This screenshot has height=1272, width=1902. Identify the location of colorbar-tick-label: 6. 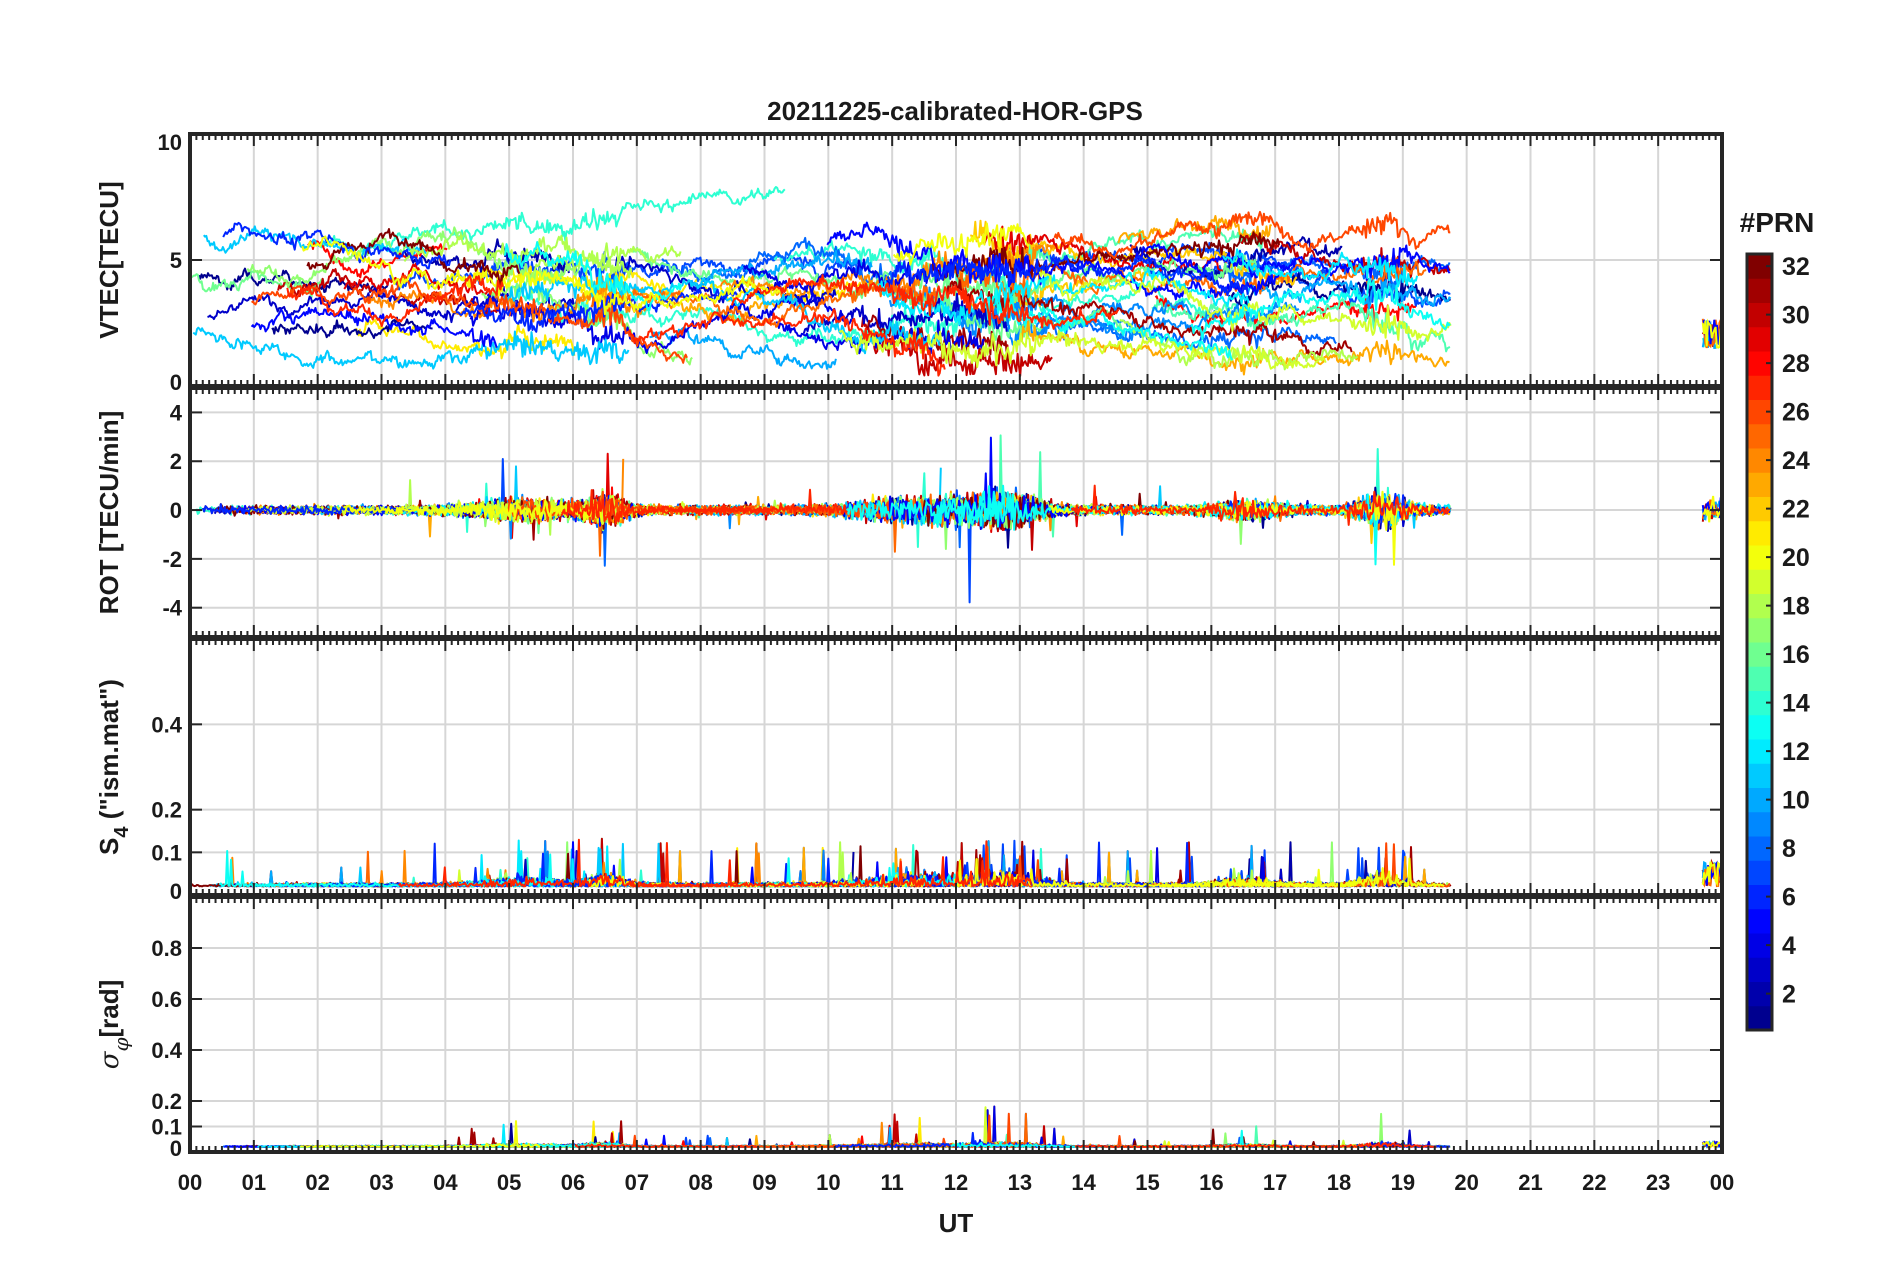
(1789, 898).